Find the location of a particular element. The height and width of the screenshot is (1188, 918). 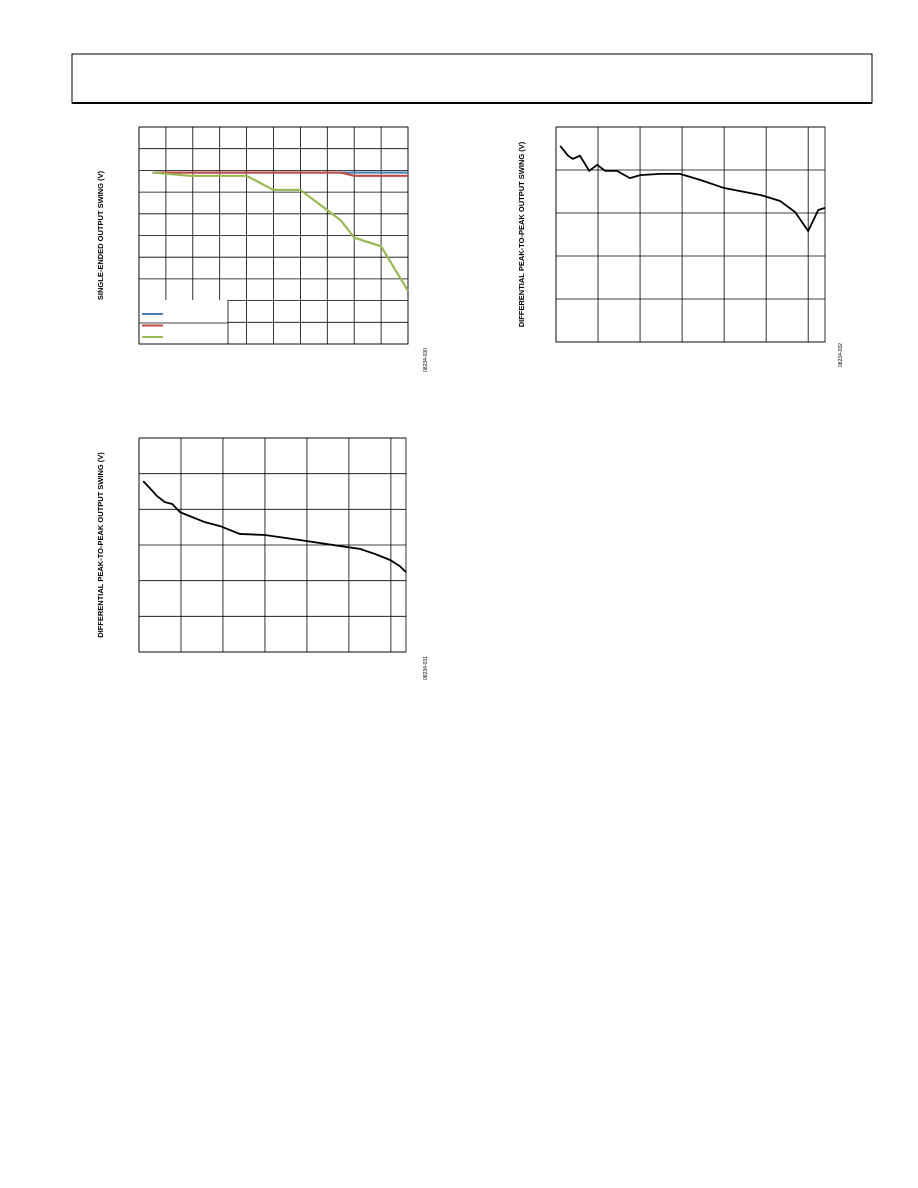

figure-id: 08234-031 is located at coordinates (426, 668).